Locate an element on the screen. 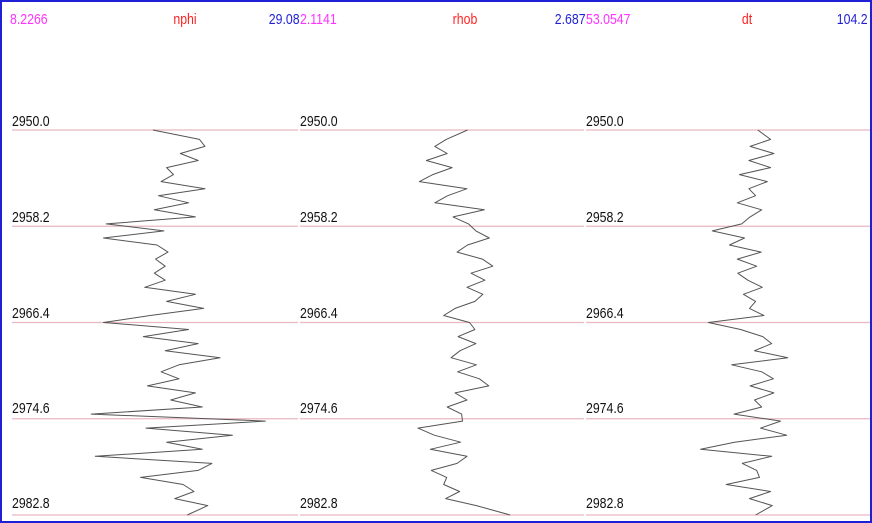  dt-min-label: 53.0547 is located at coordinates (608, 19).